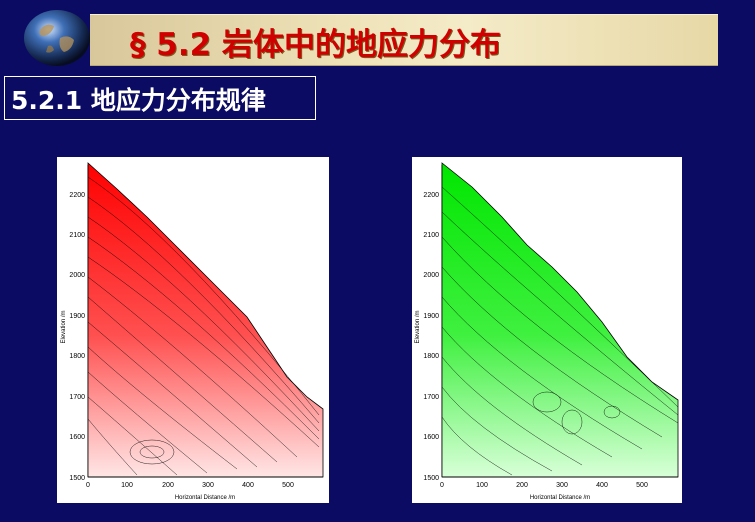 This screenshot has width=755, height=522. I want to click on globe-icon, so click(57, 38).